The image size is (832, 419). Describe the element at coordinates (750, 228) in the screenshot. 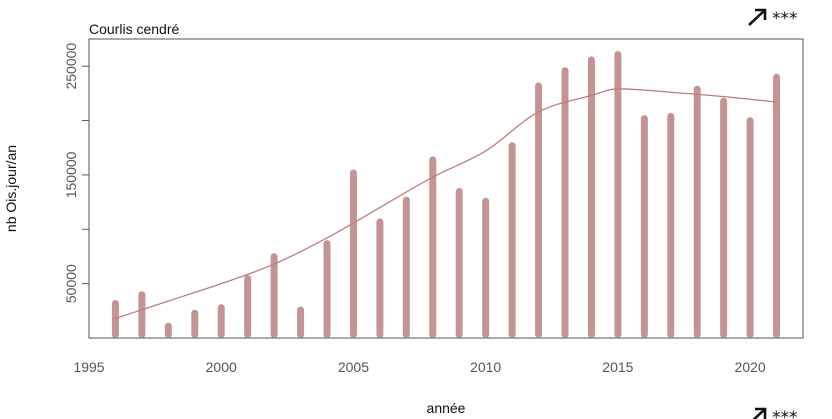

I see `bar-2020` at that location.